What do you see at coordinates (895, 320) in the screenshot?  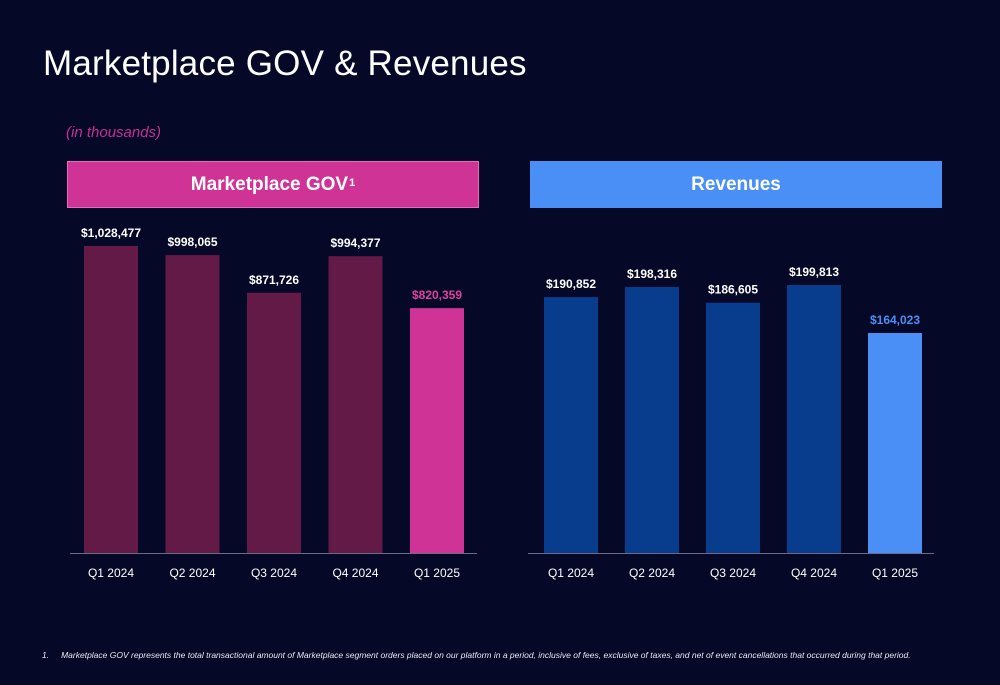 I see `revenues-data-label: $164,023` at bounding box center [895, 320].